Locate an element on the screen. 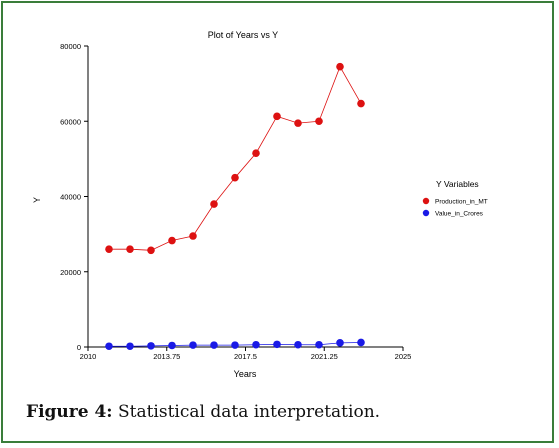 This screenshot has width=559, height=448. caption-label: Figure 4: is located at coordinates (69, 412).